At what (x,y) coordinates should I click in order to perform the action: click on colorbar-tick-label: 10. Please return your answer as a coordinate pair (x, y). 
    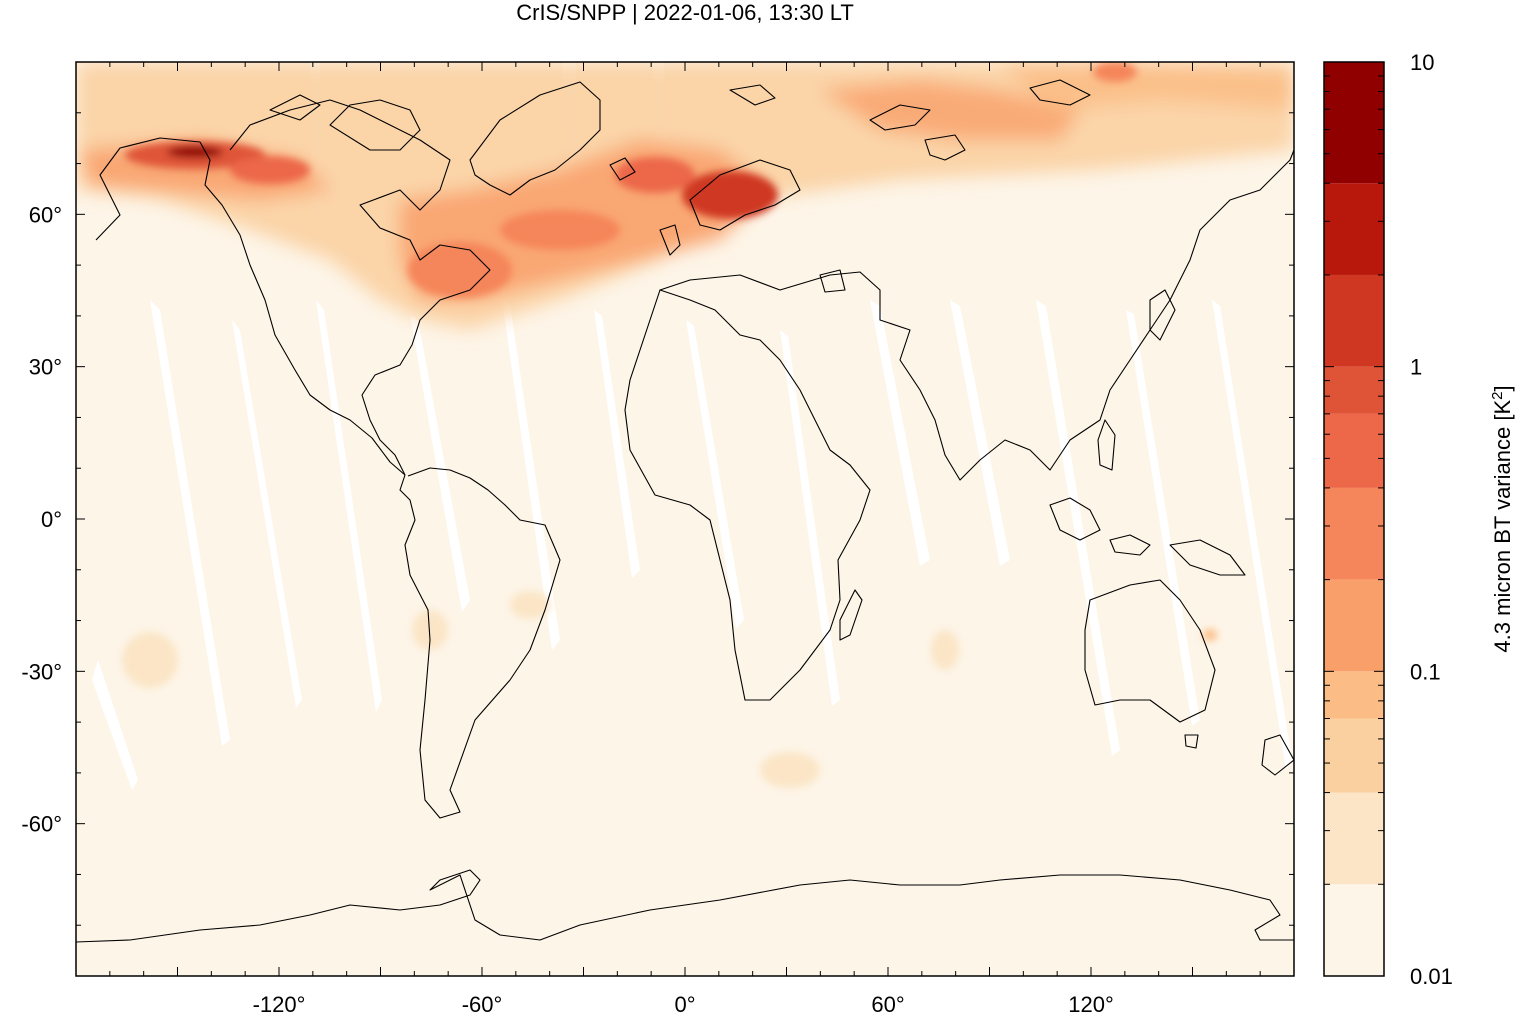
    Looking at the image, I should click on (1422, 62).